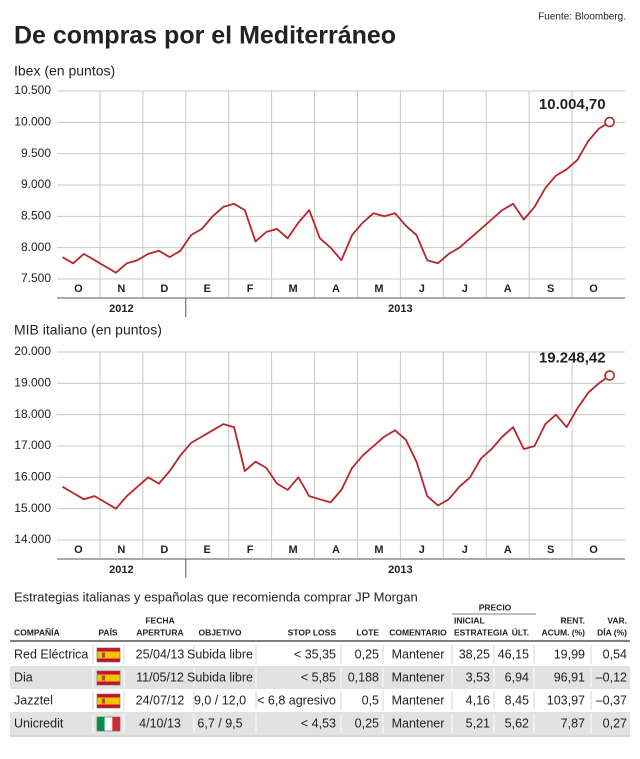  What do you see at coordinates (160, 654) in the screenshot?
I see `table-cell: 25/04/13` at bounding box center [160, 654].